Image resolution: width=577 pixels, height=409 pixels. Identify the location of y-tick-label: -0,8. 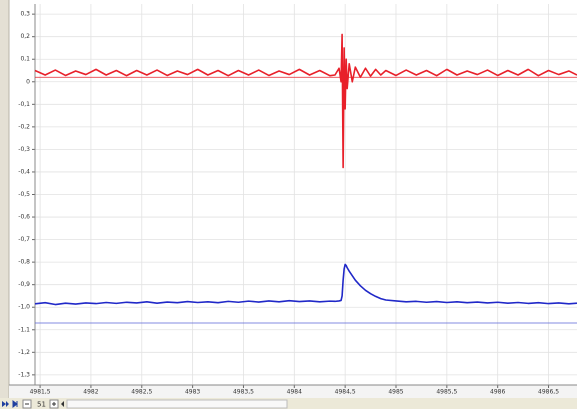
(24, 262).